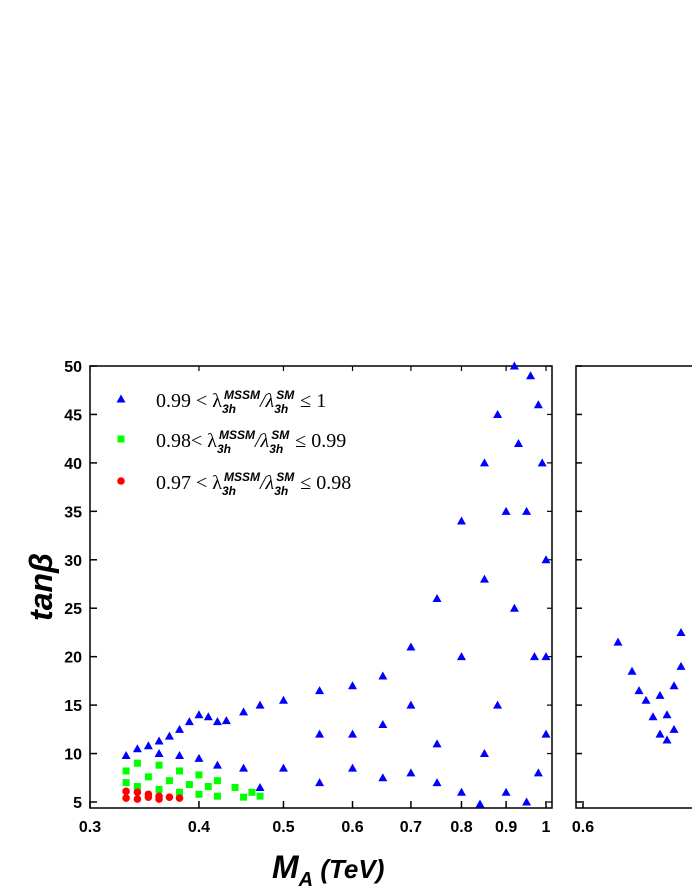 The image size is (692, 896). What do you see at coordinates (411, 827) in the screenshot?
I see `left-x-tick-label: 0.7` at bounding box center [411, 827].